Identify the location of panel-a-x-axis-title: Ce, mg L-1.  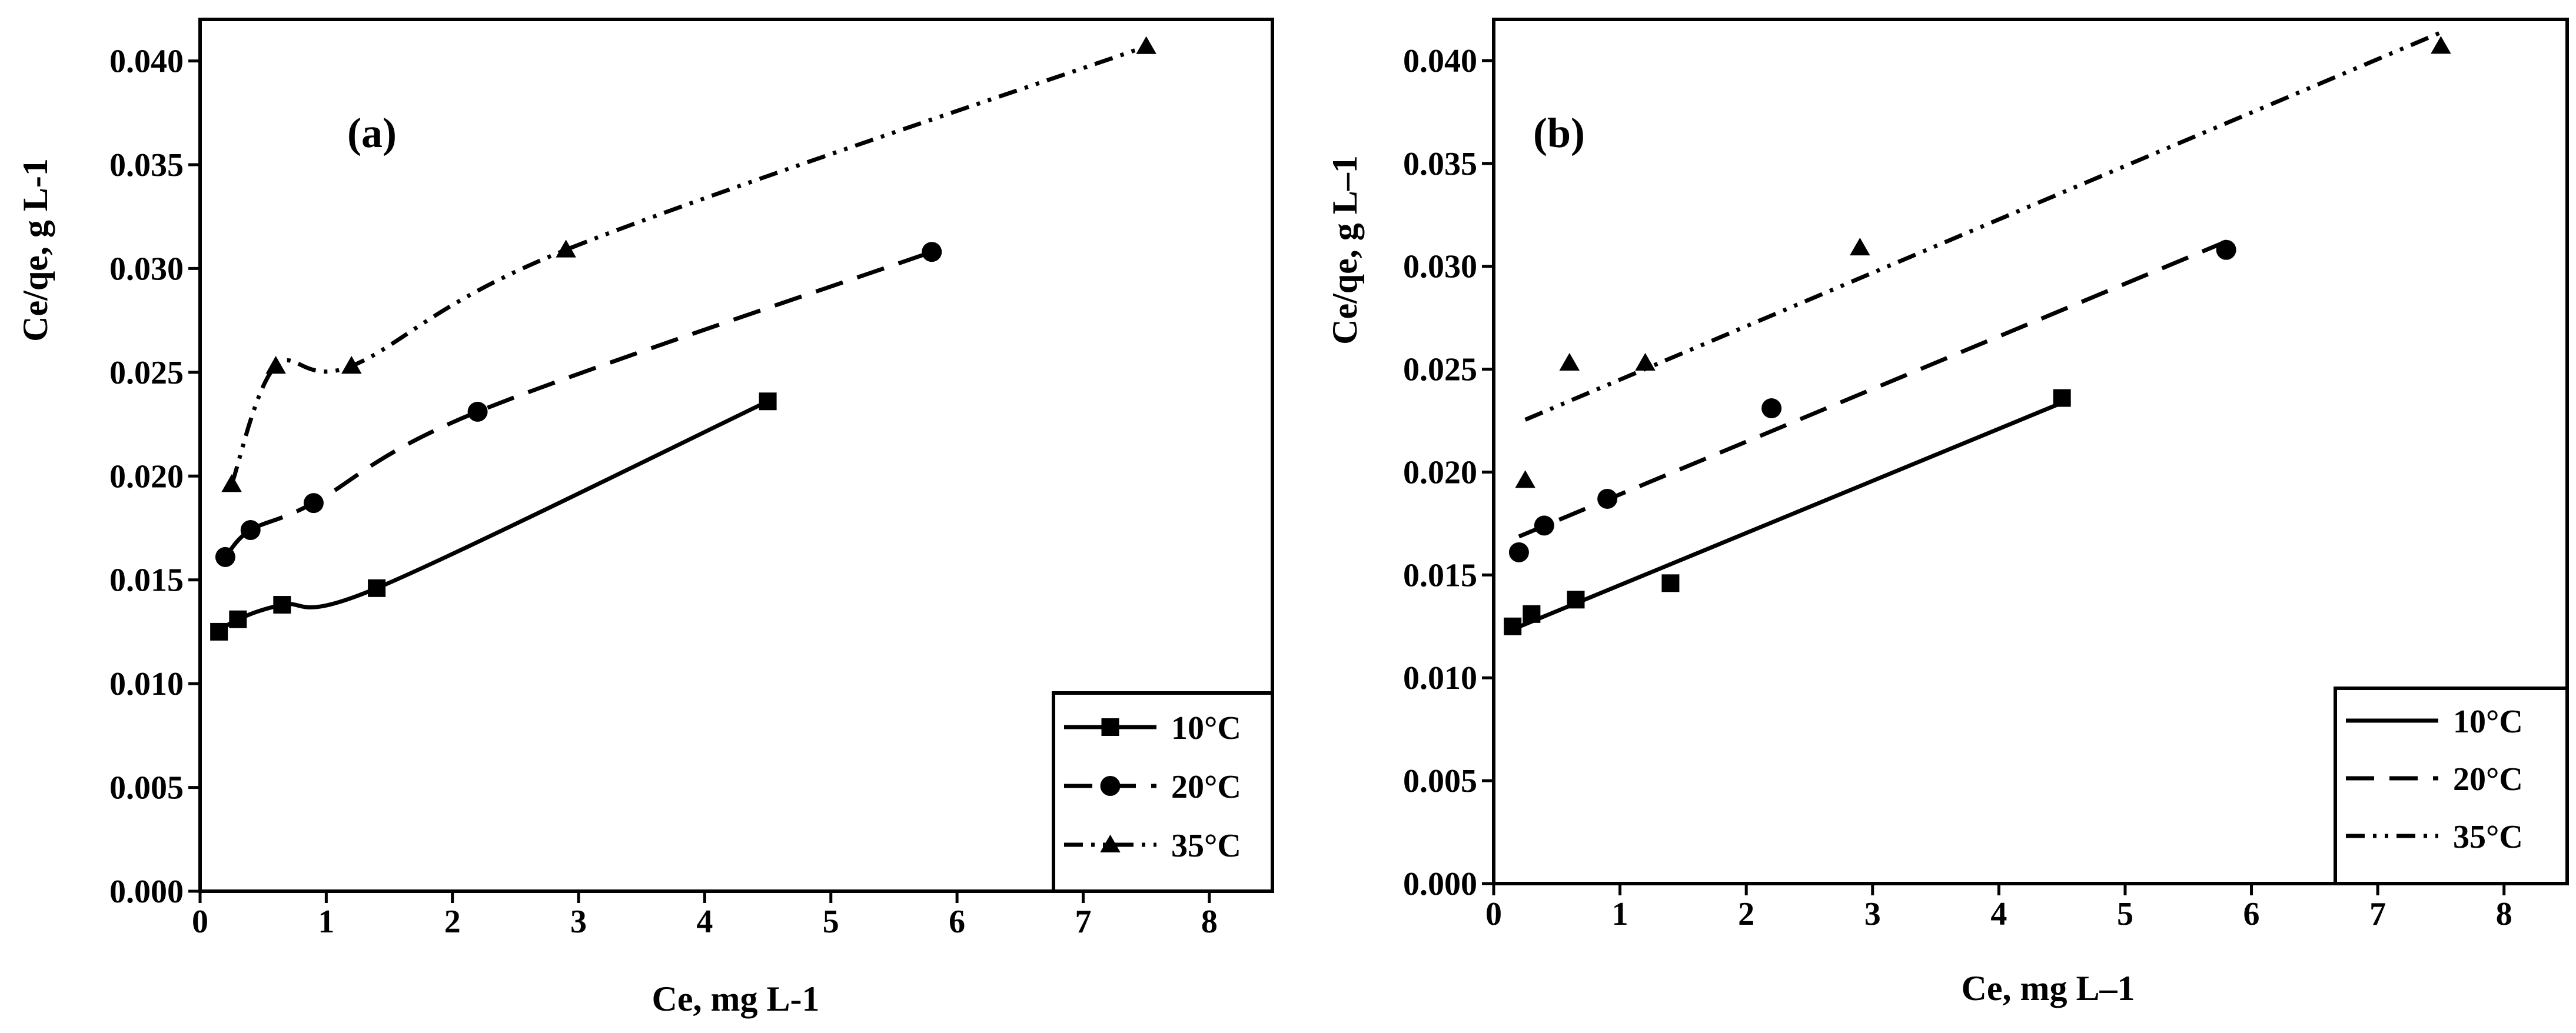
(736, 999).